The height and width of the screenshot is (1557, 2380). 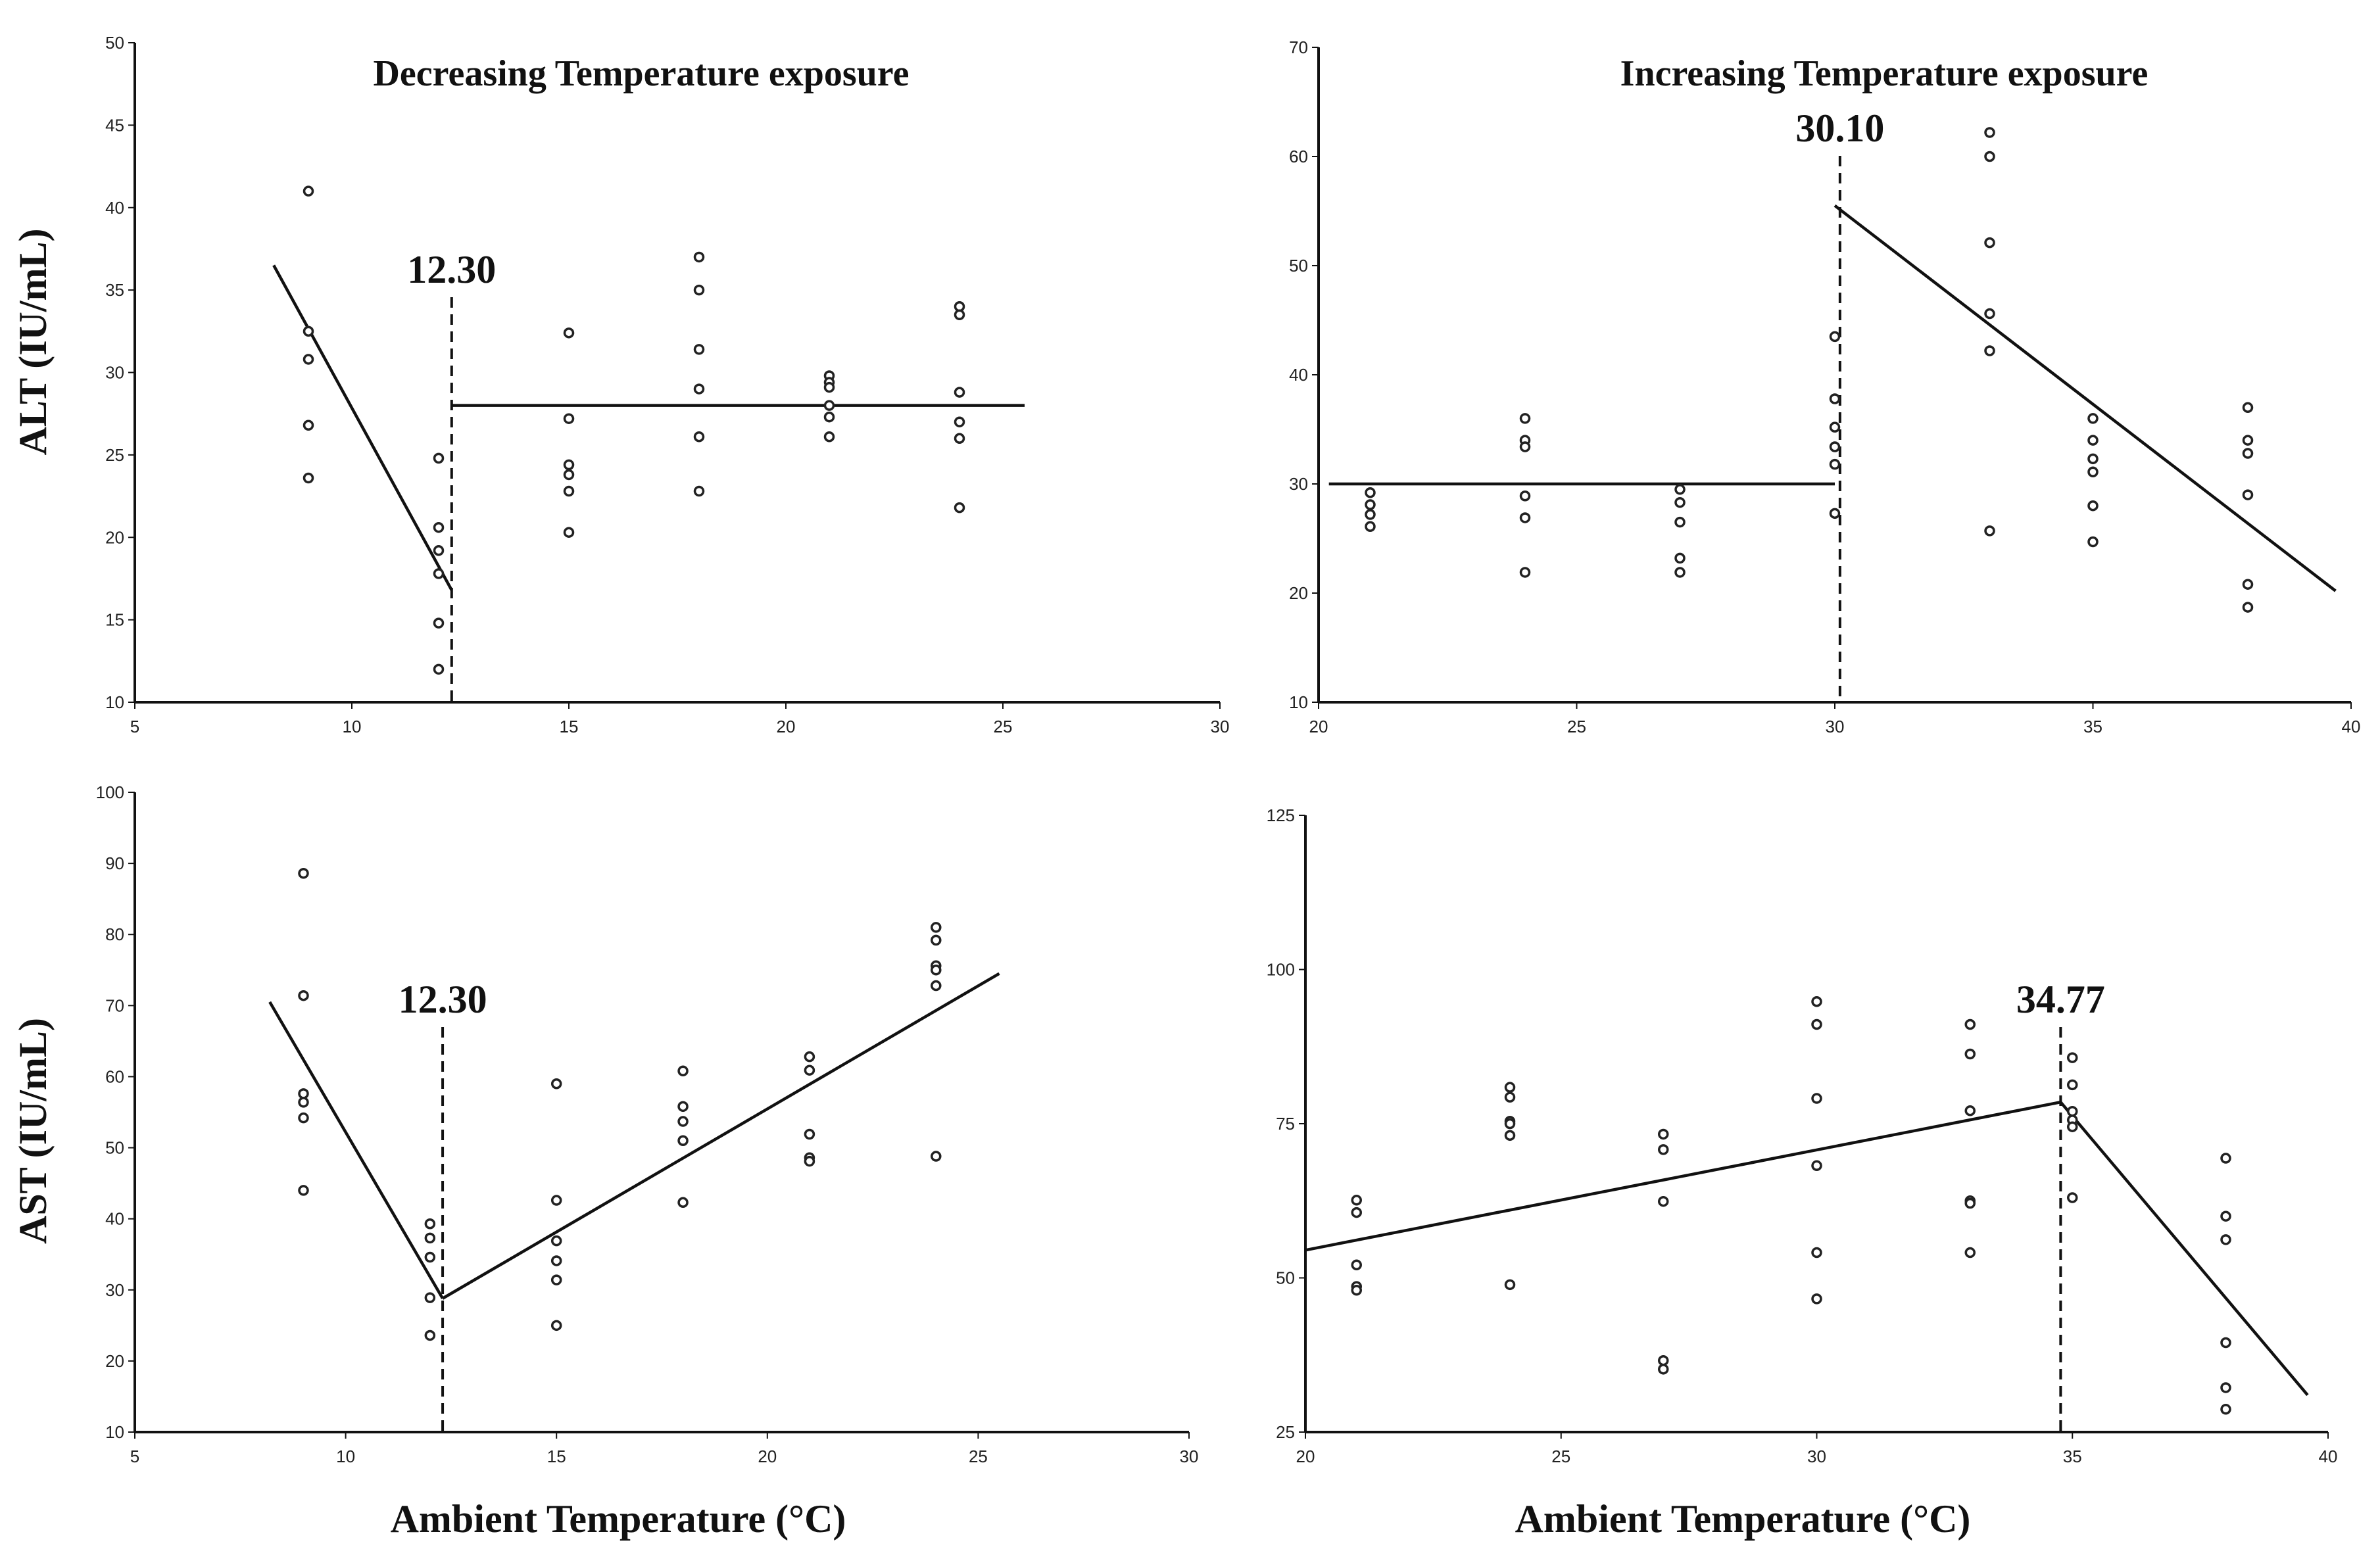 What do you see at coordinates (1298, 702) in the screenshot?
I see `y-tick-label: 10` at bounding box center [1298, 702].